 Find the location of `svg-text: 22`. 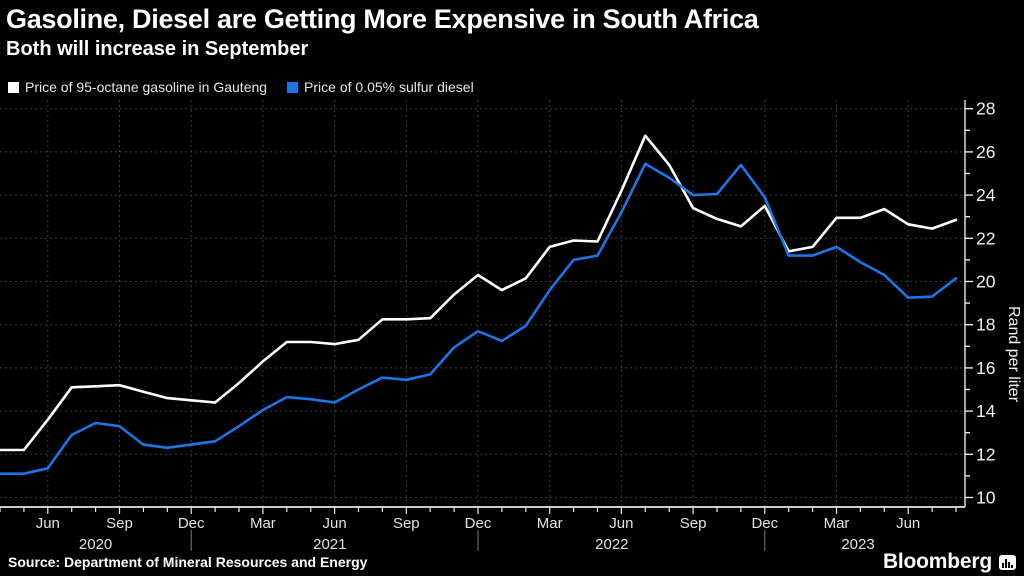

svg-text: 22 is located at coordinates (985, 238).